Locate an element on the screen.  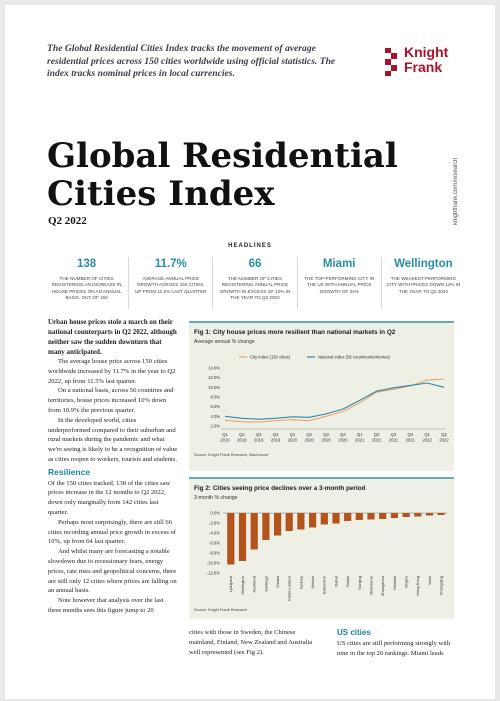
headline-value: Wellington is located at coordinates (423, 264).